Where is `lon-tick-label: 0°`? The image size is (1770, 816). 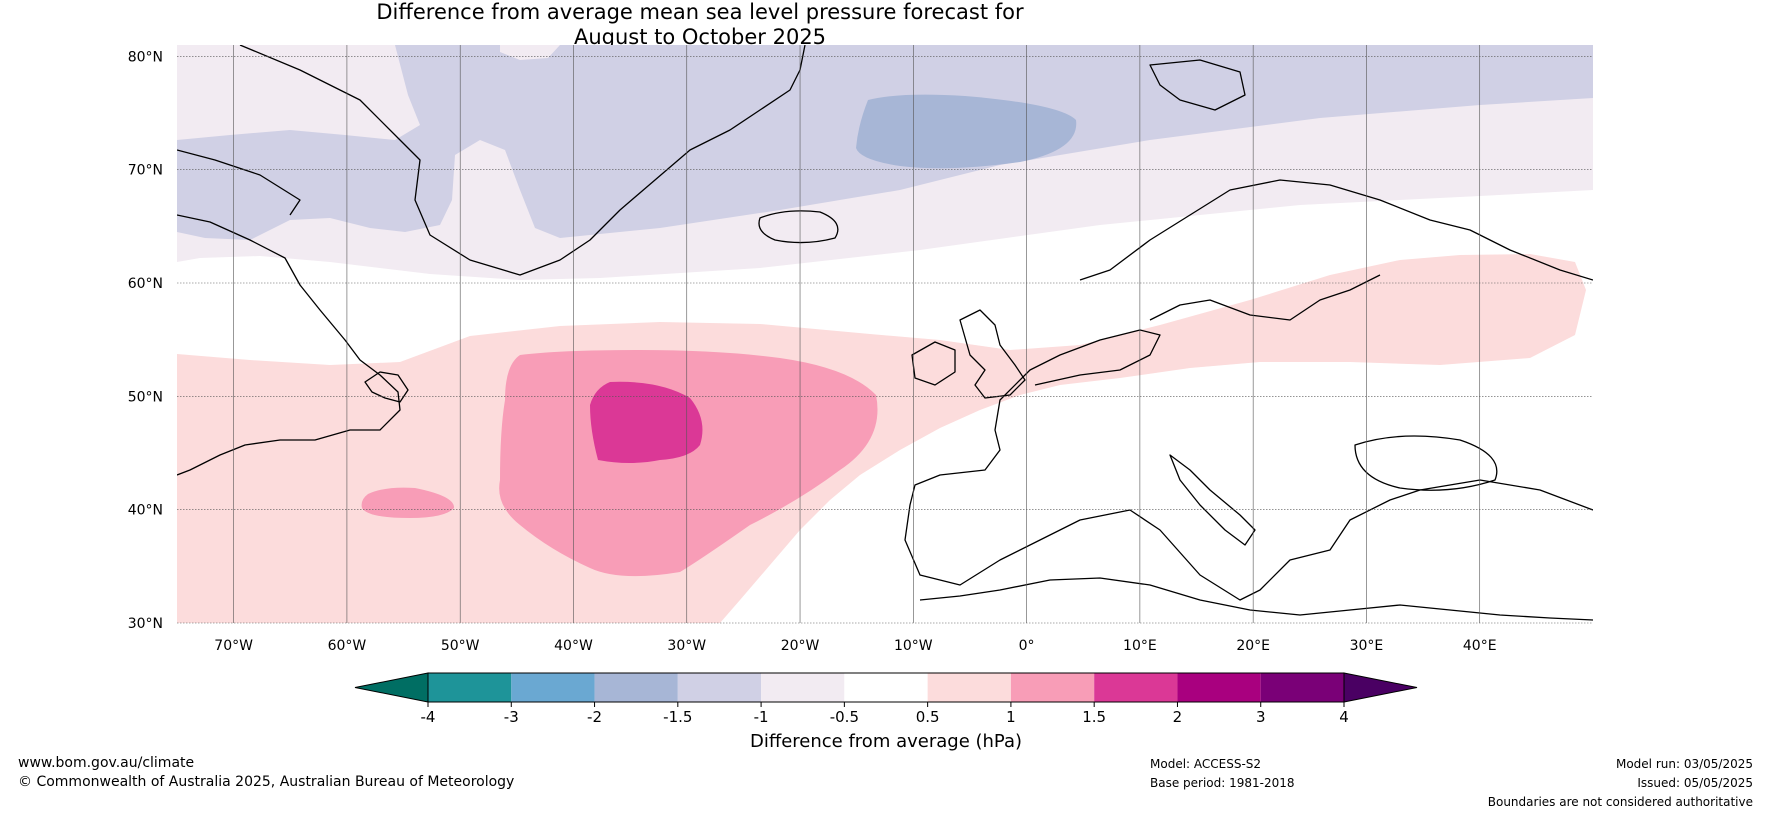
lon-tick-label: 0° is located at coordinates (1027, 646).